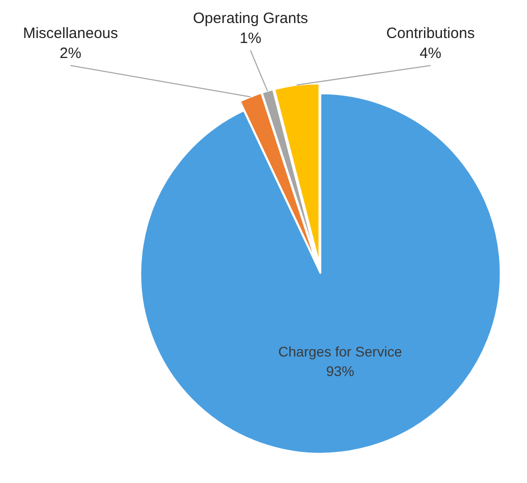 Image resolution: width=527 pixels, height=483 pixels. Describe the element at coordinates (250, 18) in the screenshot. I see `slice-label: Operating Grants` at that location.